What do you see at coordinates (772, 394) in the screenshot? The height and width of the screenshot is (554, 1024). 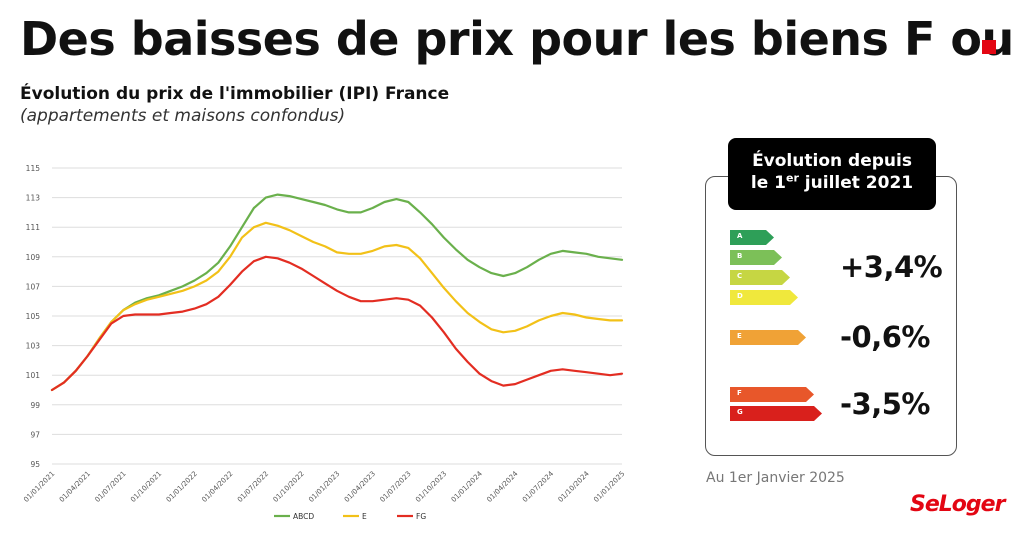 I see `energy-bar-f: F` at bounding box center [772, 394].